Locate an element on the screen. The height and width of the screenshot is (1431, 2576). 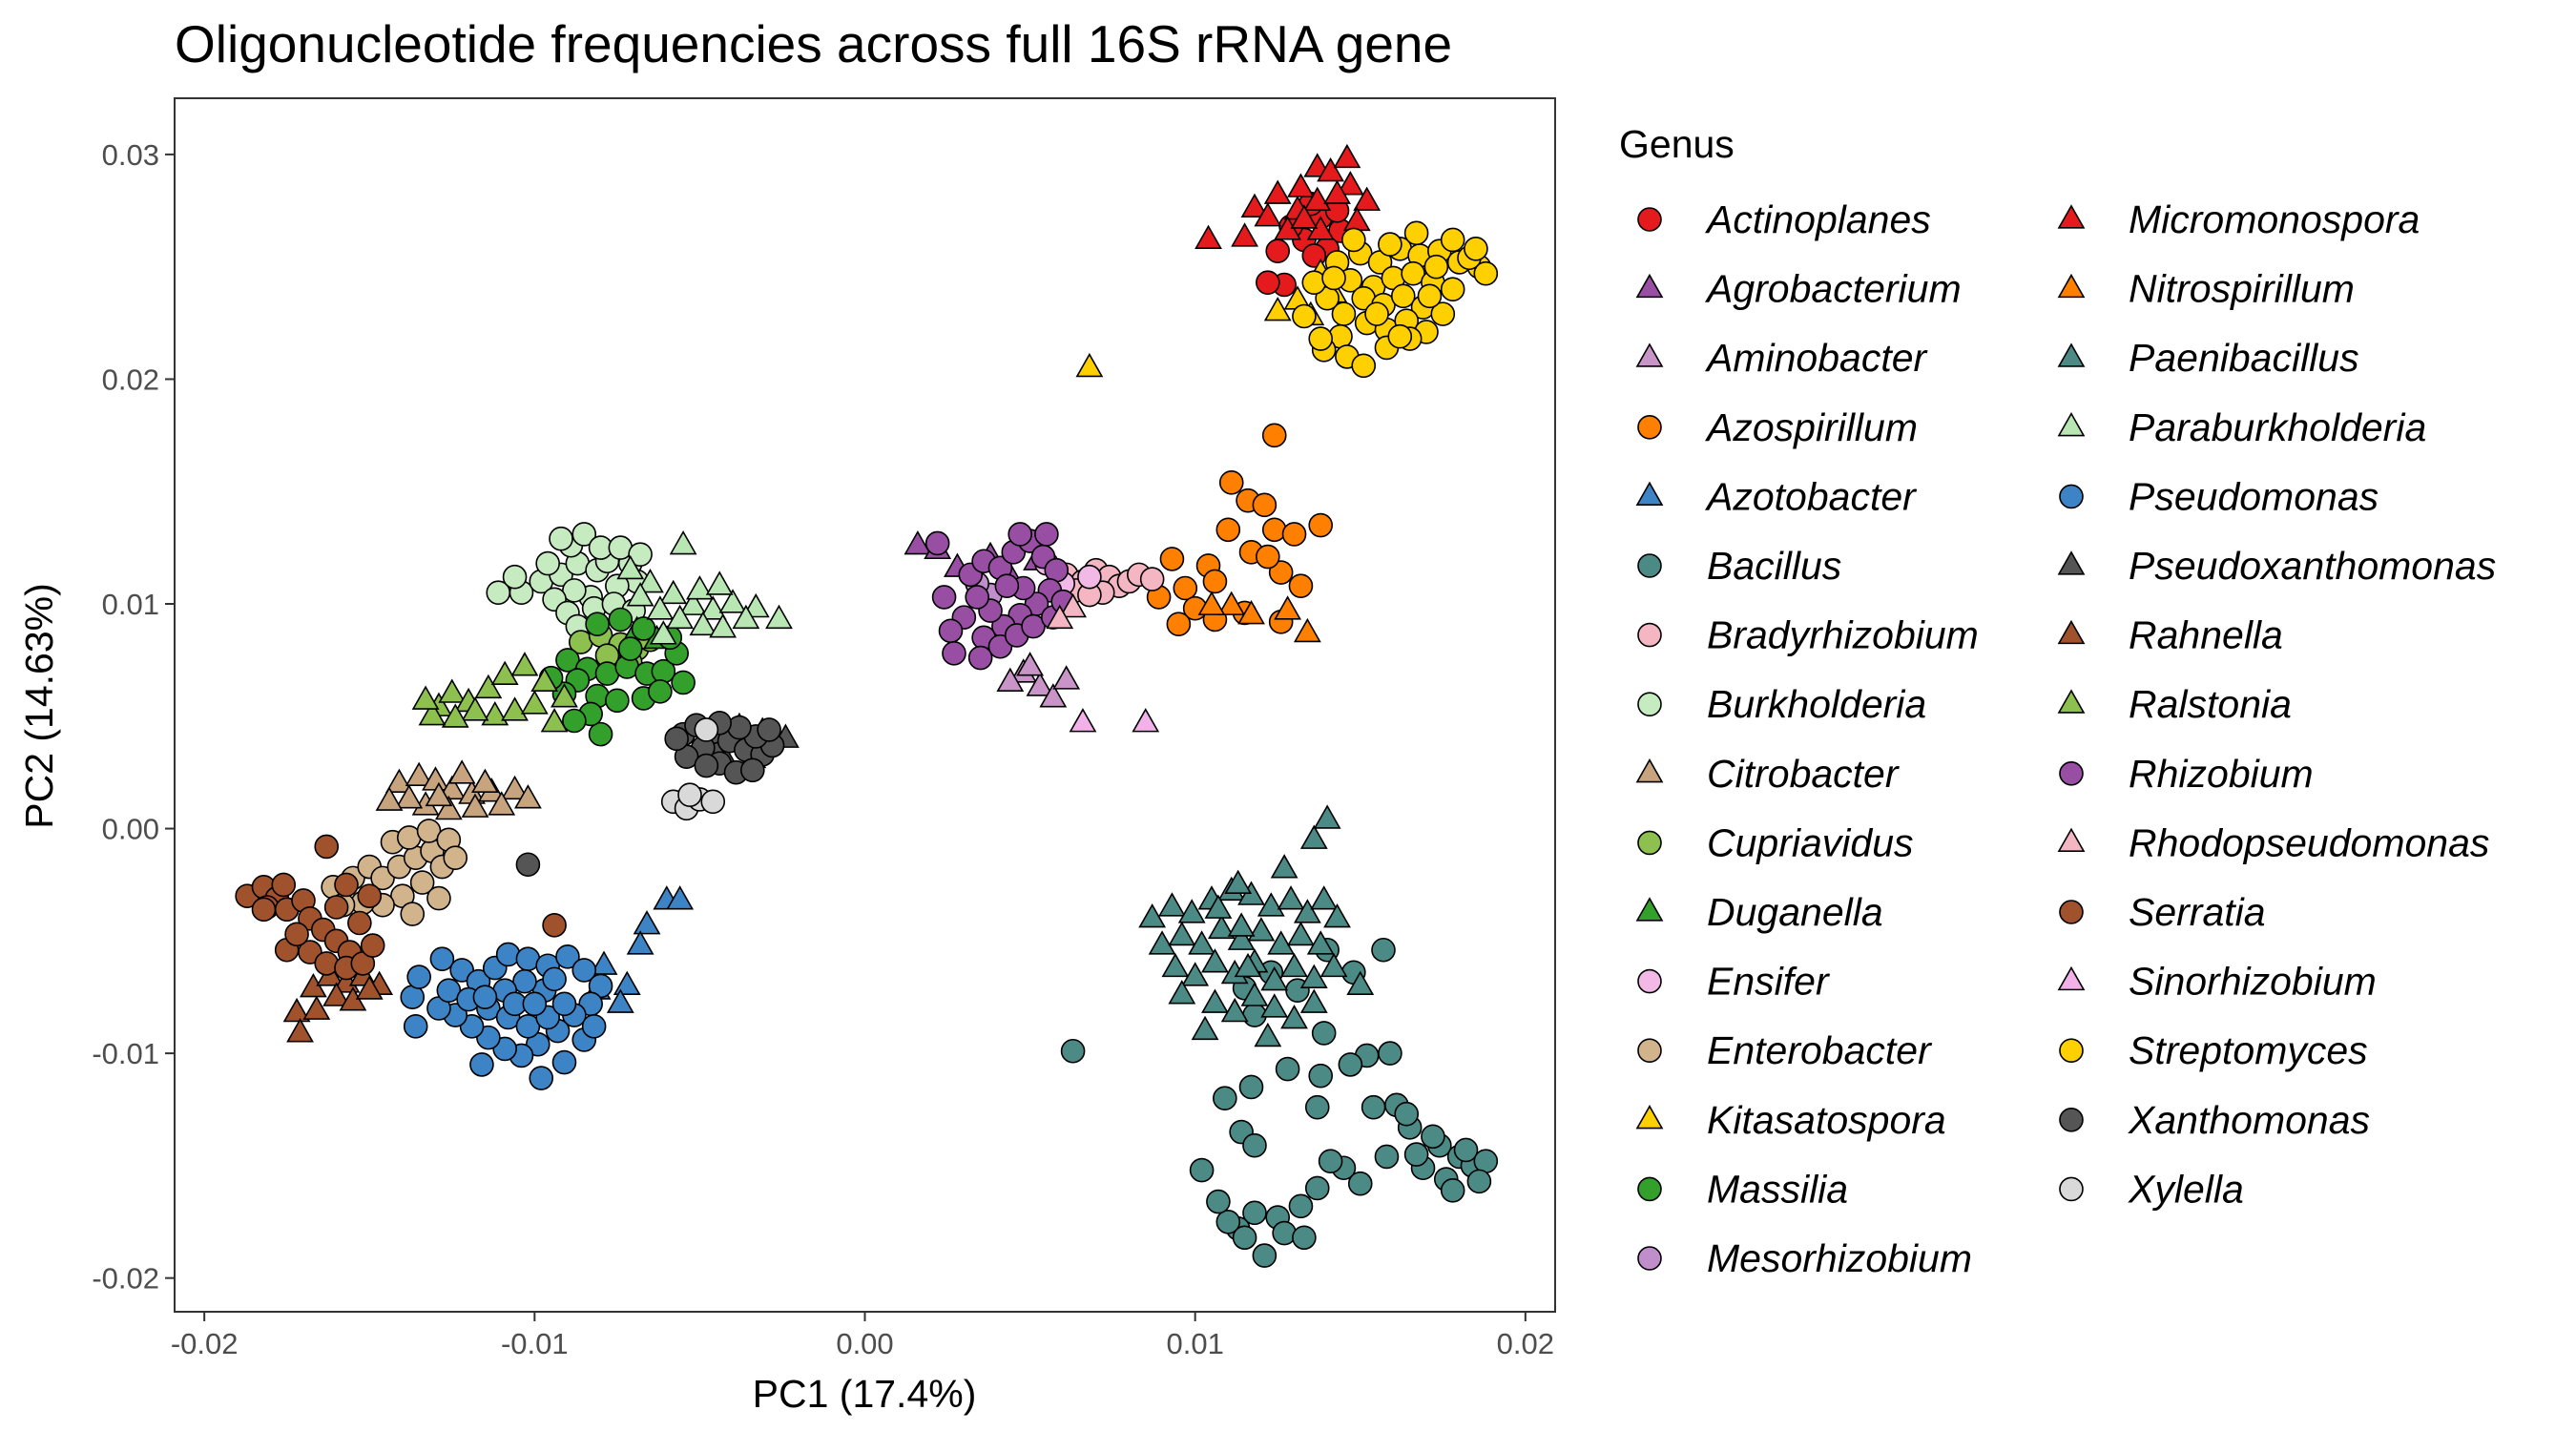
x-tick-label: -0.02 is located at coordinates (205, 1343).